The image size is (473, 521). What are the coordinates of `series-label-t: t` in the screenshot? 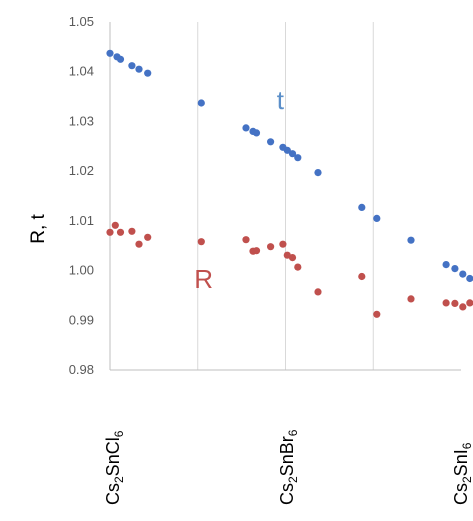 It's located at (281, 100).